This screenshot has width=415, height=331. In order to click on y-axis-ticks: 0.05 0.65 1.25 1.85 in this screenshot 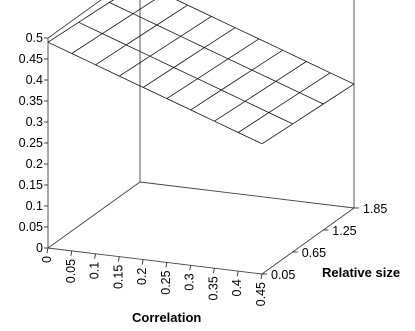, I will do `click(324, 242)`.